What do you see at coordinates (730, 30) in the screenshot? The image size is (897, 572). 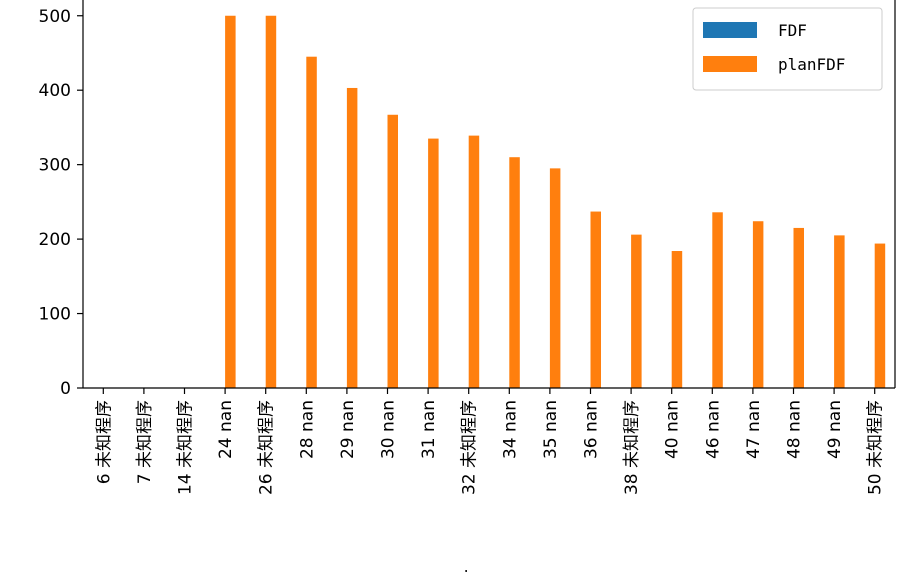 I see `legend-swatch-fdf` at bounding box center [730, 30].